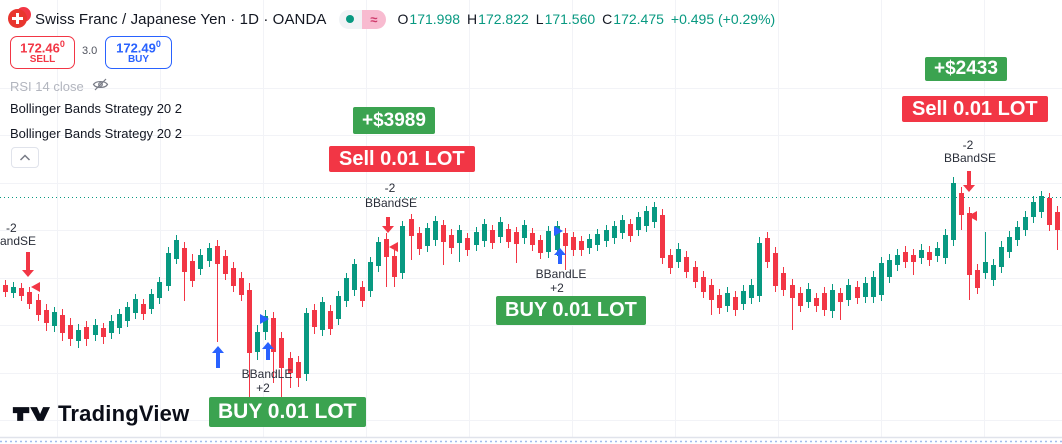 The width and height of the screenshot is (1062, 444). What do you see at coordinates (557, 288) in the screenshot?
I see `signal-buy2-qty: +2` at bounding box center [557, 288].